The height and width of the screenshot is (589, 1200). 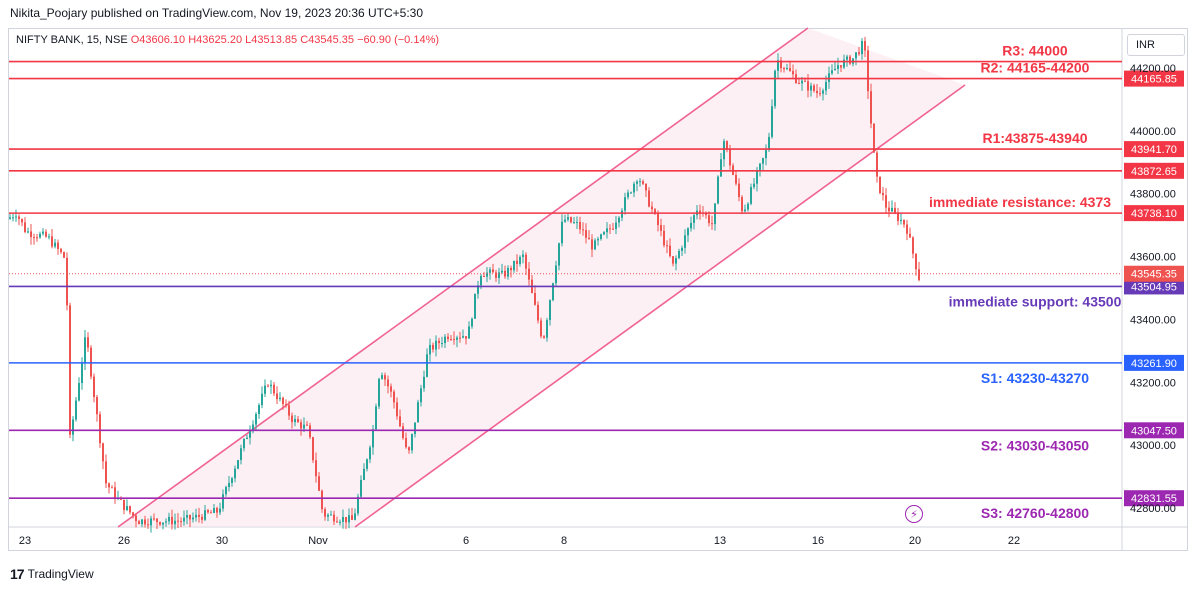 What do you see at coordinates (1034, 138) in the screenshot?
I see `level-label: R1:43875-43940` at bounding box center [1034, 138].